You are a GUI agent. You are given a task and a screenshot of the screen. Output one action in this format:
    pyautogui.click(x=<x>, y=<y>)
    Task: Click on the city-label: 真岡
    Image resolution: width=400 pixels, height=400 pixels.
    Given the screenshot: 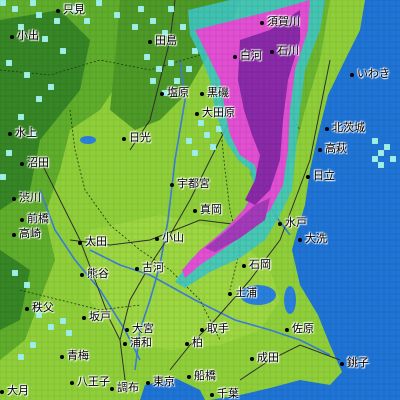 What is the action you would take?
    pyautogui.click(x=211, y=209)
    